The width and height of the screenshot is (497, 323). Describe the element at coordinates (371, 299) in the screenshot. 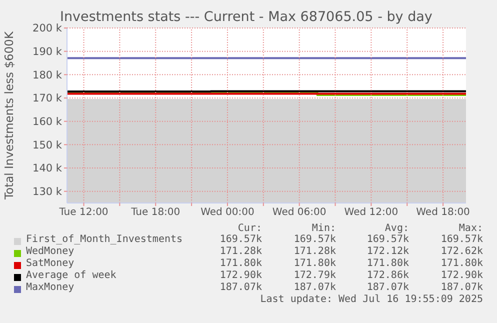

I see `text: Last update: Wed Jul 16 19:55:09 2025` at that location.